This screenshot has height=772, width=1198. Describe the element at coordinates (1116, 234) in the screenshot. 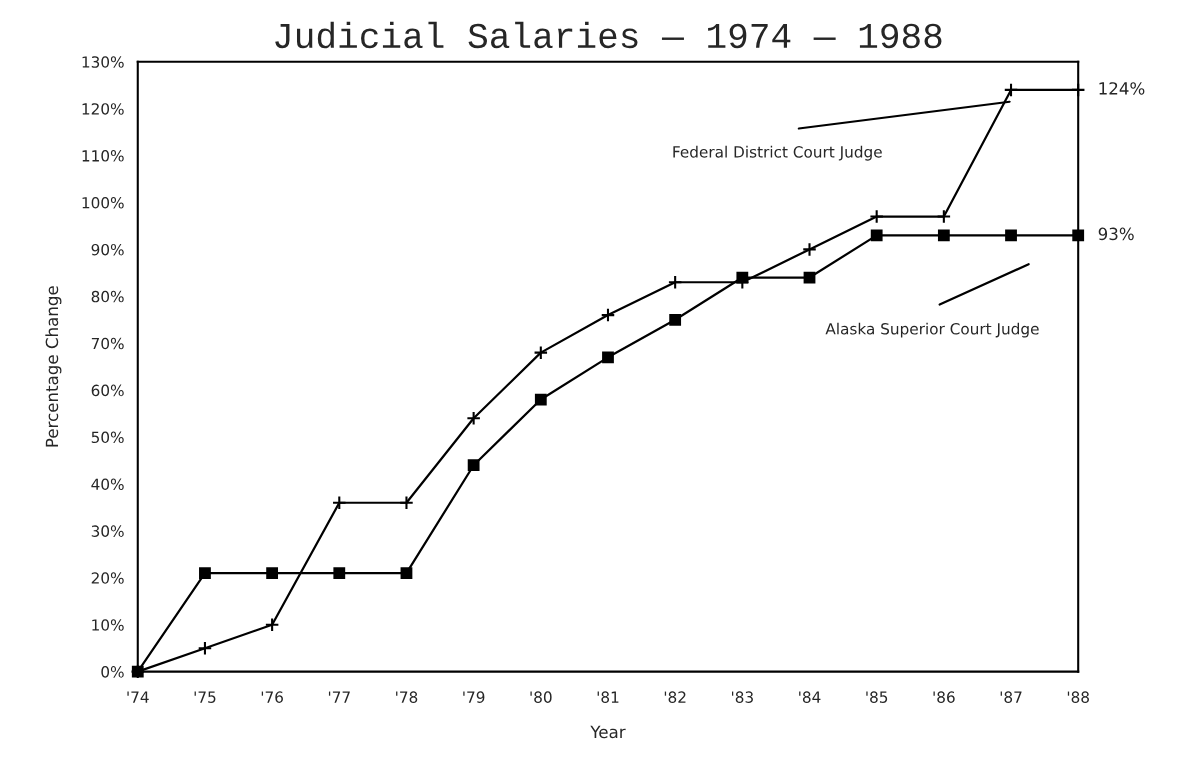

I see `annotation: 93%` at that location.